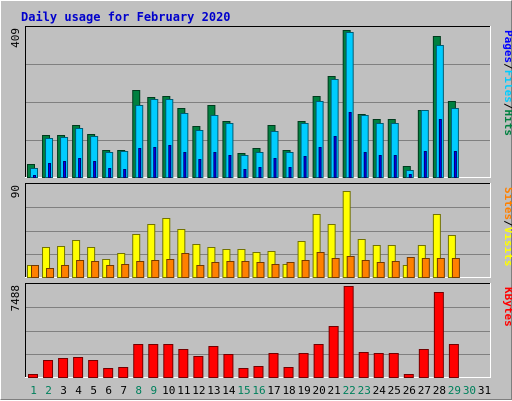 The image size is (512, 401). What do you see at coordinates (108, 390) in the screenshot?
I see `x-tick-label: 6` at bounding box center [108, 390].